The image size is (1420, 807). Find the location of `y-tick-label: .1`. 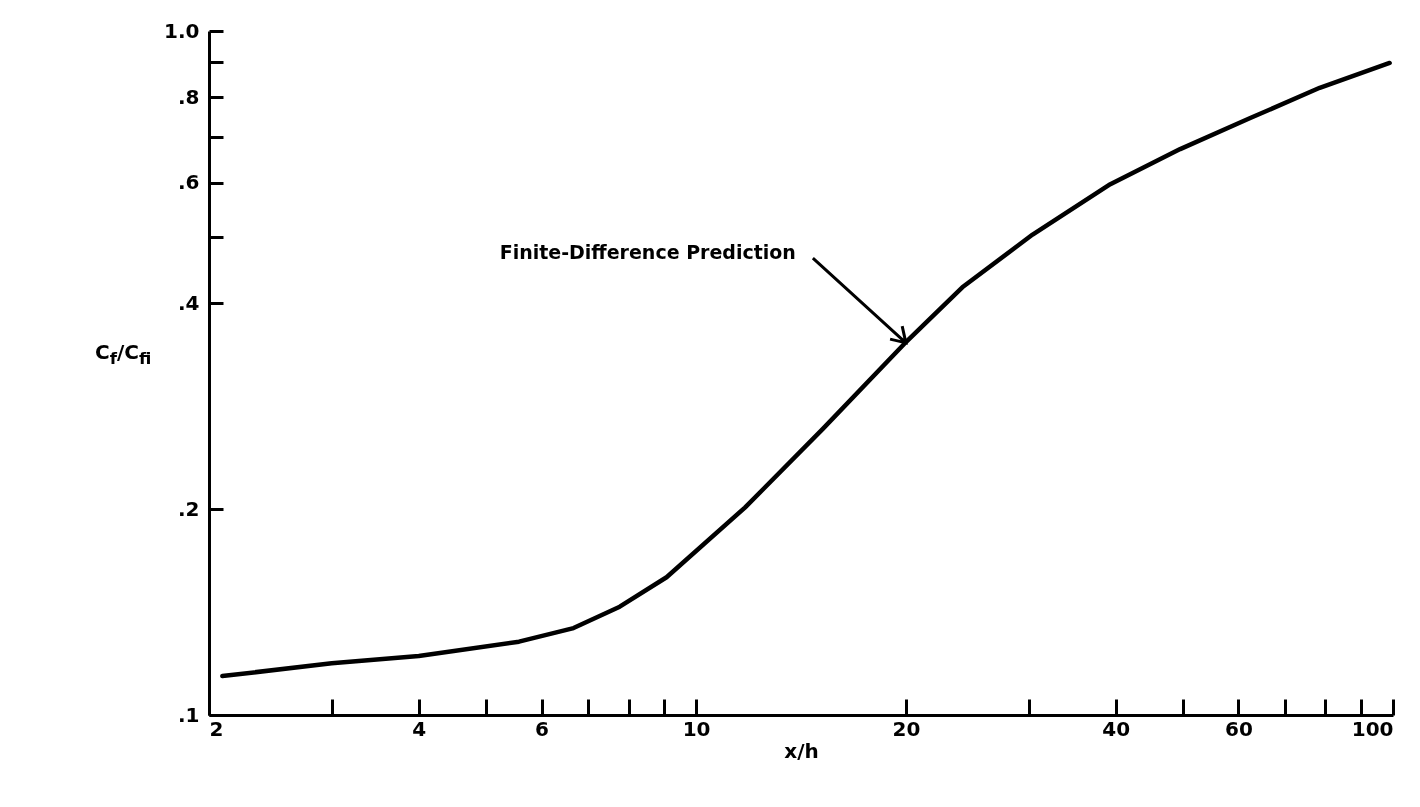

y-tick-label: .1 is located at coordinates (188, 714).